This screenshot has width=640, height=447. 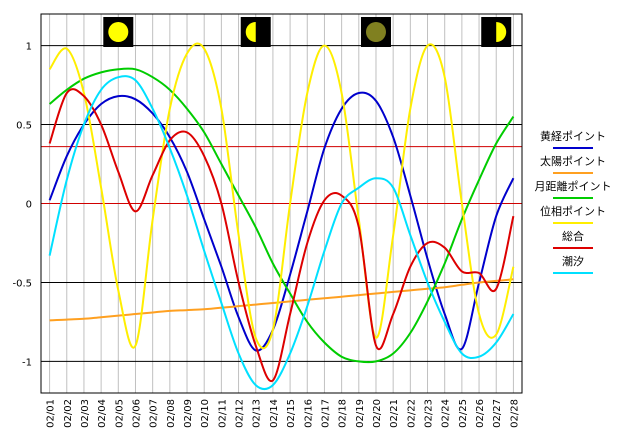 I want to click on legend-label-0: 黄経ポイント, so click(x=573, y=136).